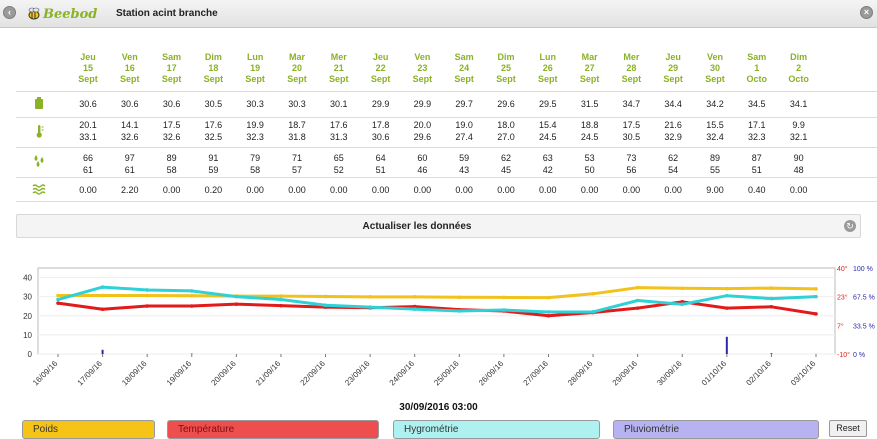 This screenshot has width=877, height=439. I want to click on cell-temp-min: 19.0, so click(464, 125).